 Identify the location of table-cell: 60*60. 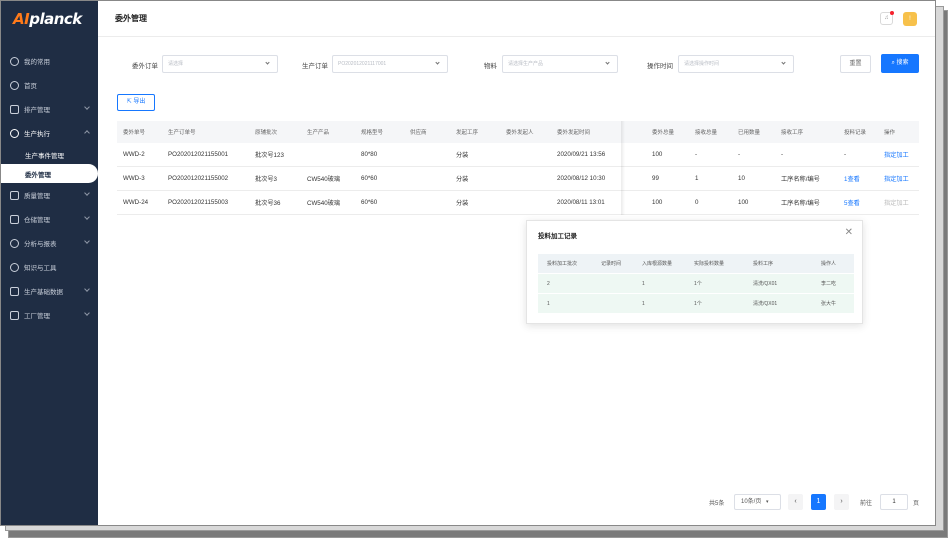
(369, 178).